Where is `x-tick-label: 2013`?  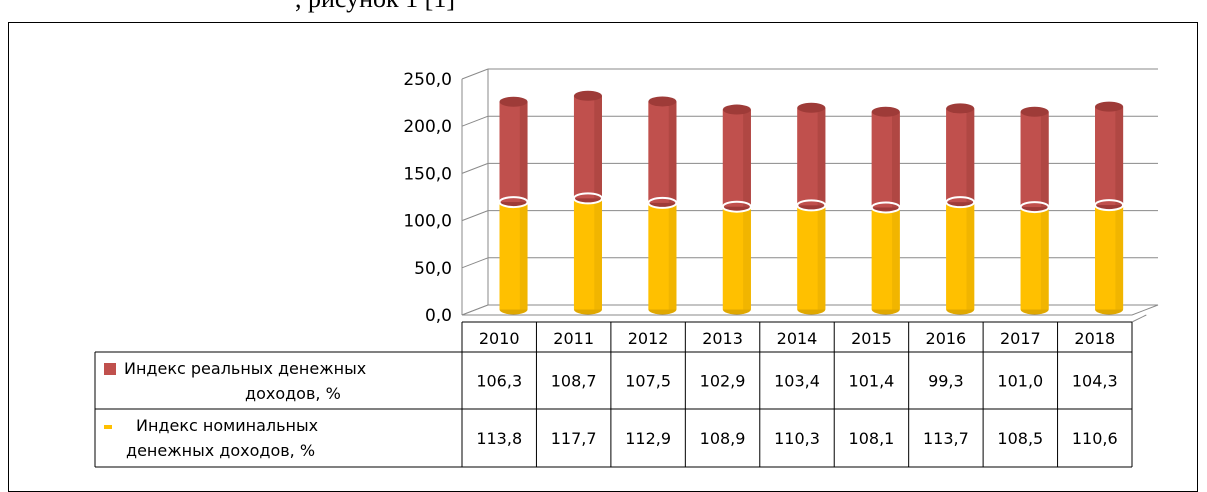 x-tick-label: 2013 is located at coordinates (722, 338).